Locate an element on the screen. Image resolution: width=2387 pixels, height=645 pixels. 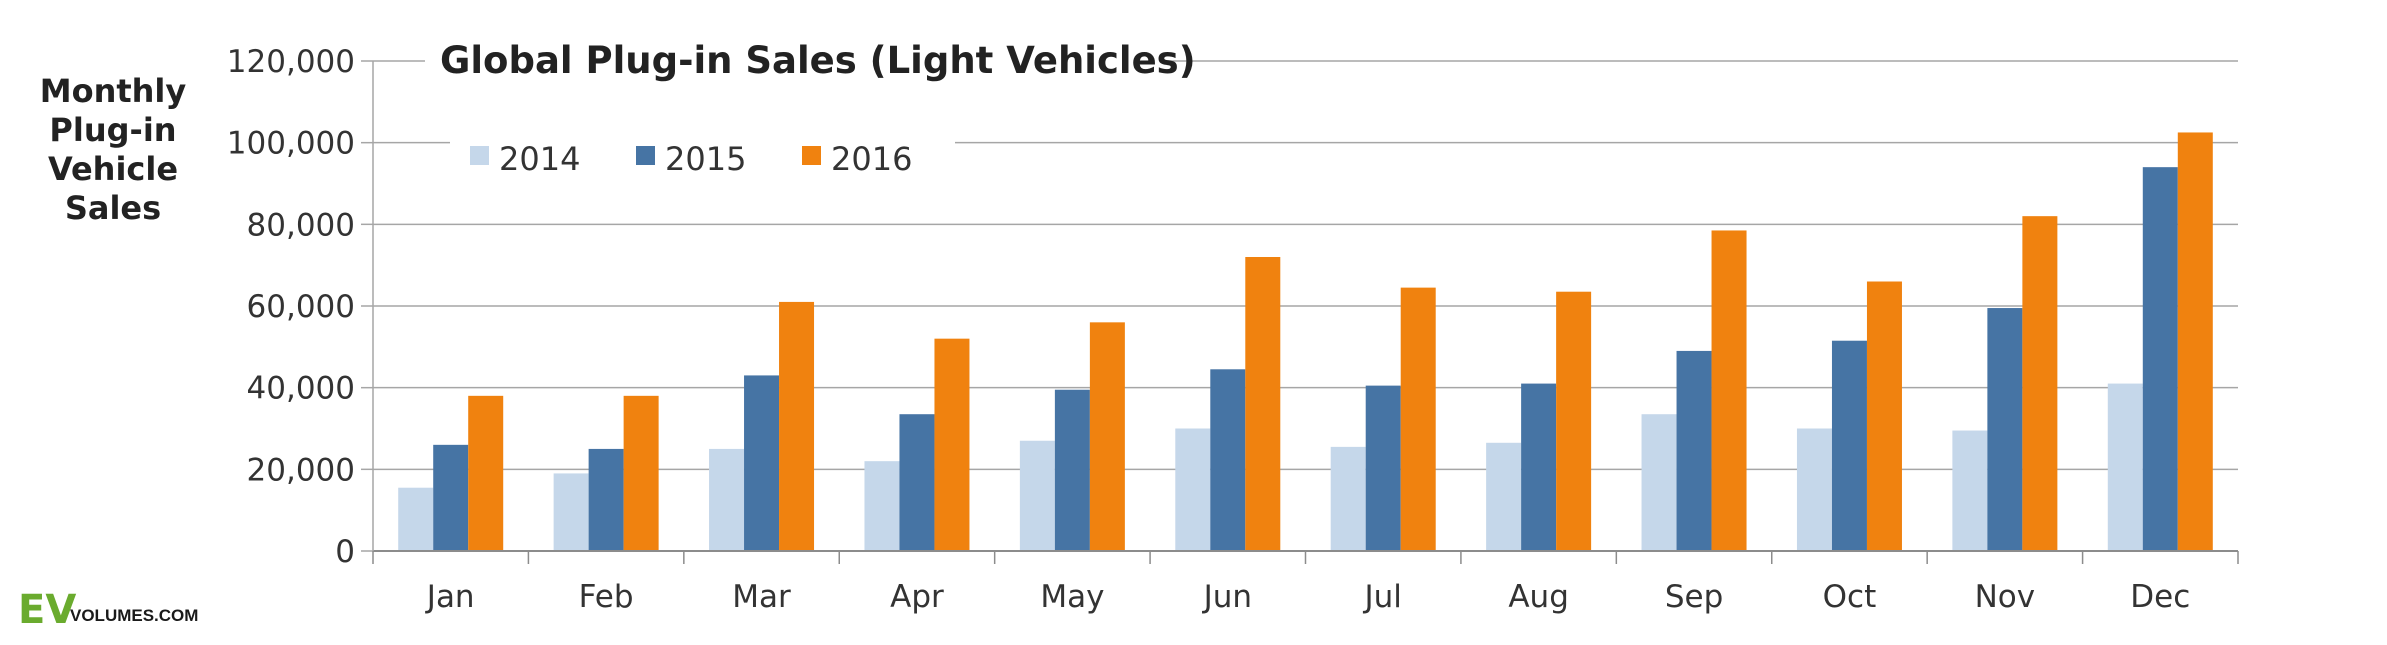
x-tick-label: Mar is located at coordinates (761, 597).